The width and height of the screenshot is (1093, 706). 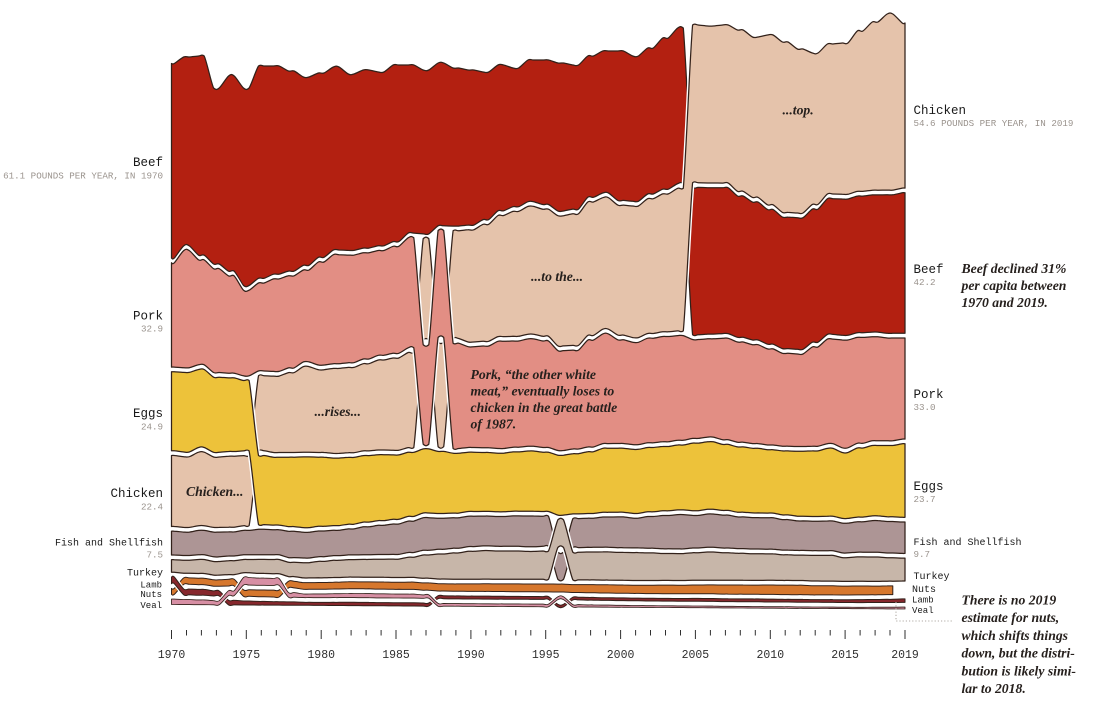 I want to click on svg-text: meat,” eventually loses to, so click(x=543, y=391).